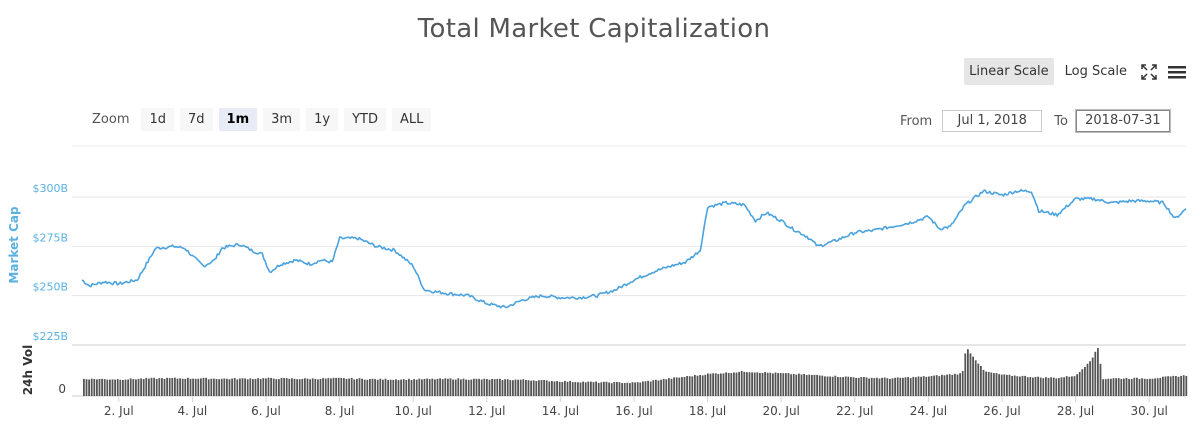 The image size is (1200, 437). What do you see at coordinates (158, 119) in the screenshot?
I see `zoom-button-1d: 1d` at bounding box center [158, 119].